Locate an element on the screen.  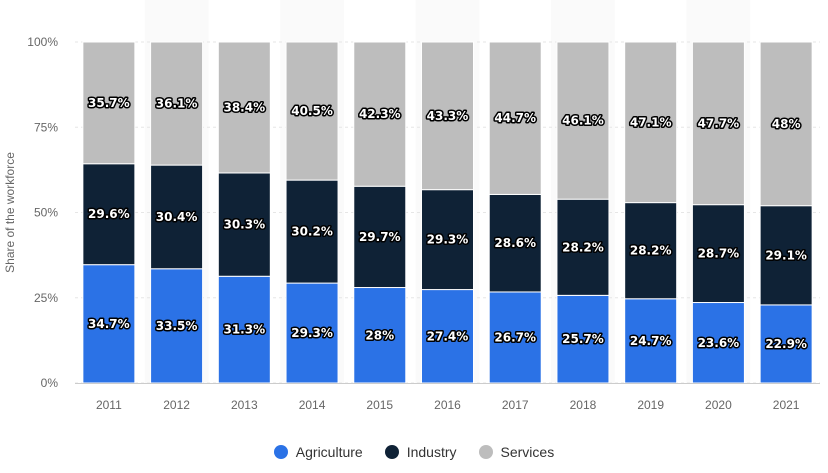
legend-item-services: Services is located at coordinates (516, 452).